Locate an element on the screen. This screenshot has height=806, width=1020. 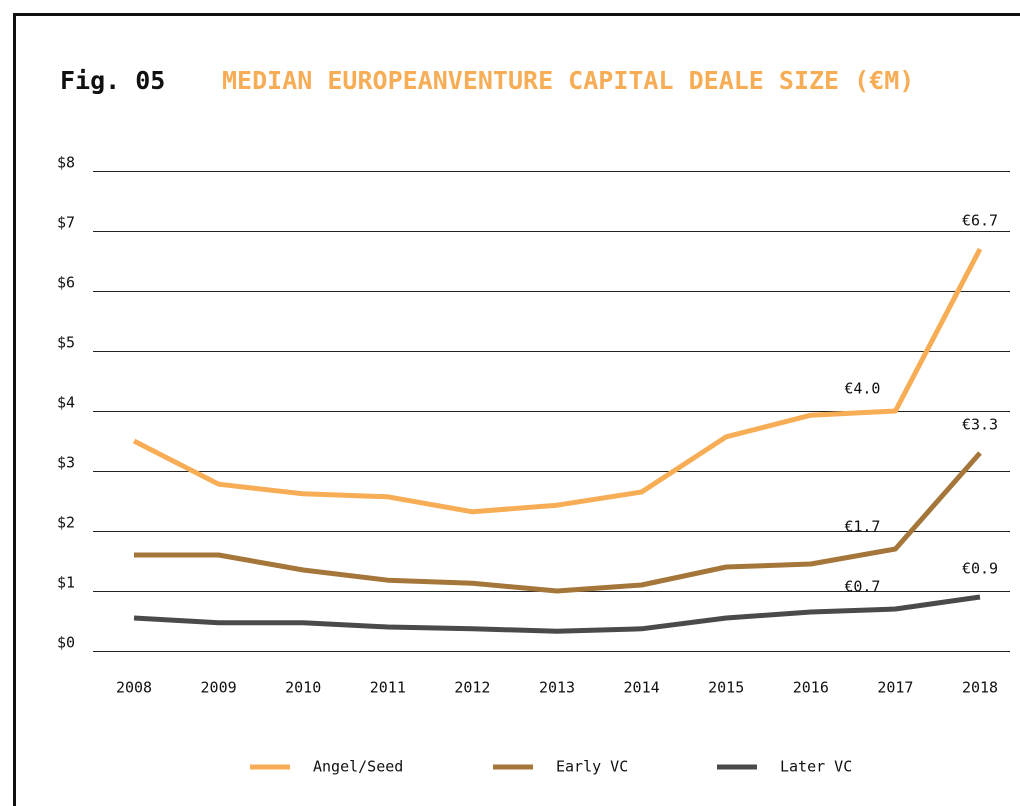
y-tick-label: $3 is located at coordinates (66, 463).